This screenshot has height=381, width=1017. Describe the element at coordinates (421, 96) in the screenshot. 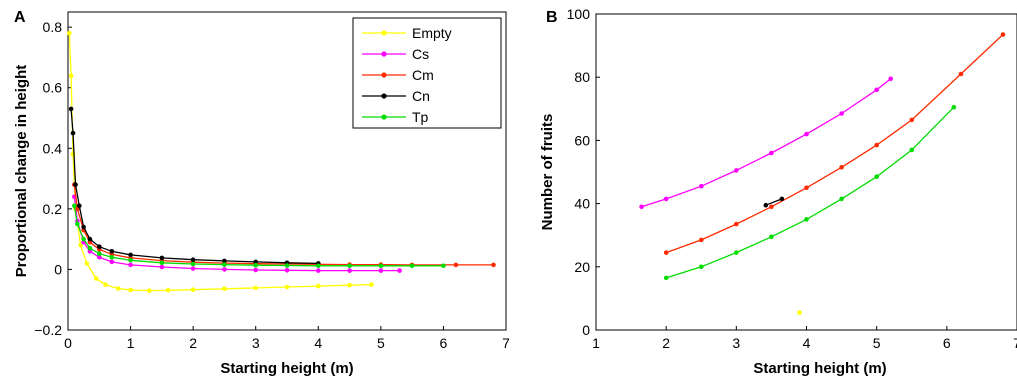

I see `legend-label-cn: Cn` at that location.